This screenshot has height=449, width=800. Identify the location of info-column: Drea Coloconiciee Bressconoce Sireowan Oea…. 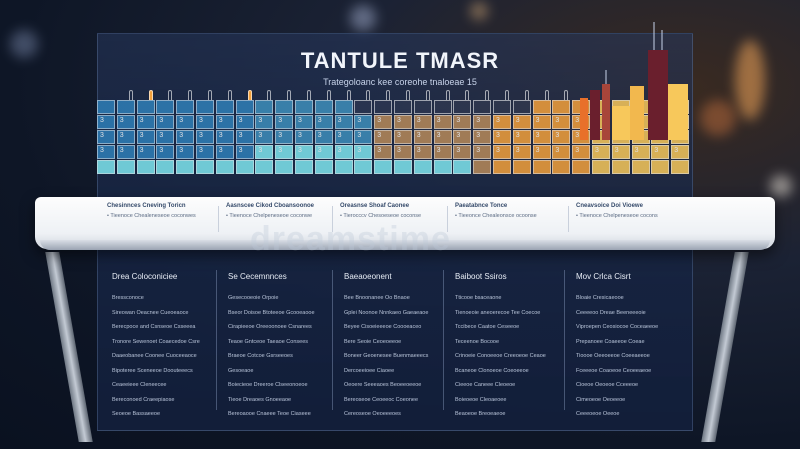
(162, 349).